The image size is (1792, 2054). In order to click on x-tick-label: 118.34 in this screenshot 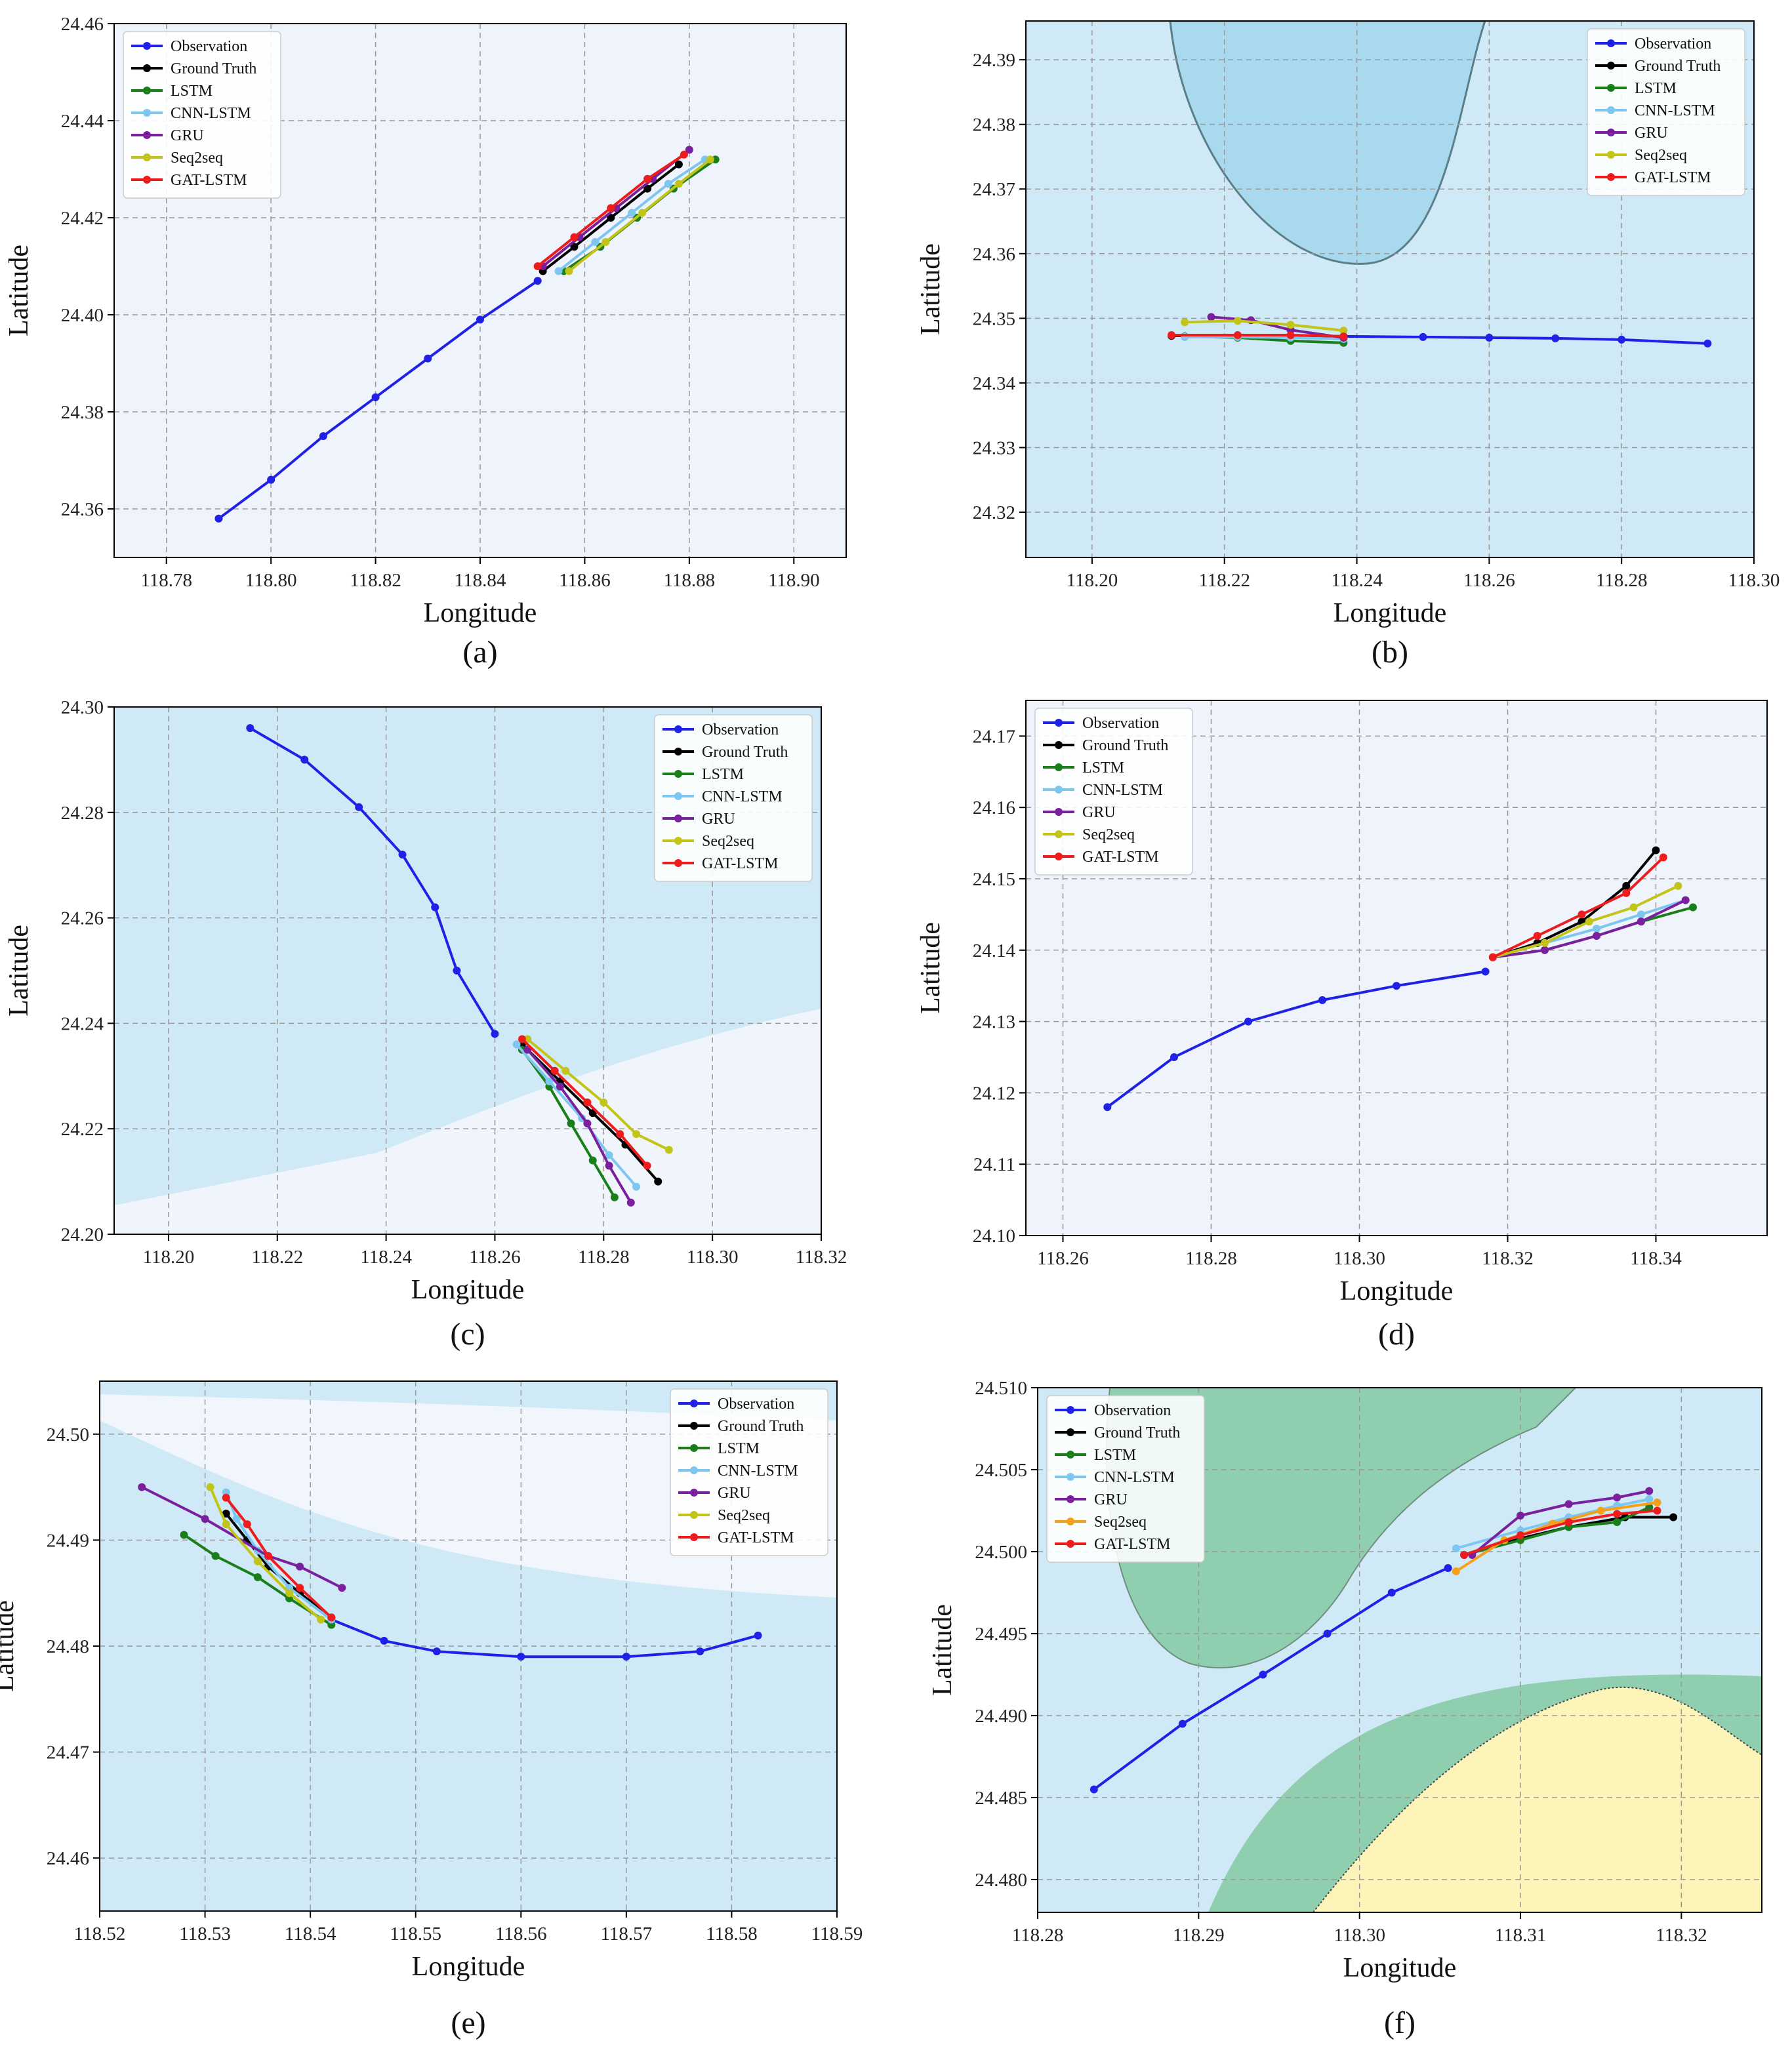, I will do `click(1656, 1258)`.